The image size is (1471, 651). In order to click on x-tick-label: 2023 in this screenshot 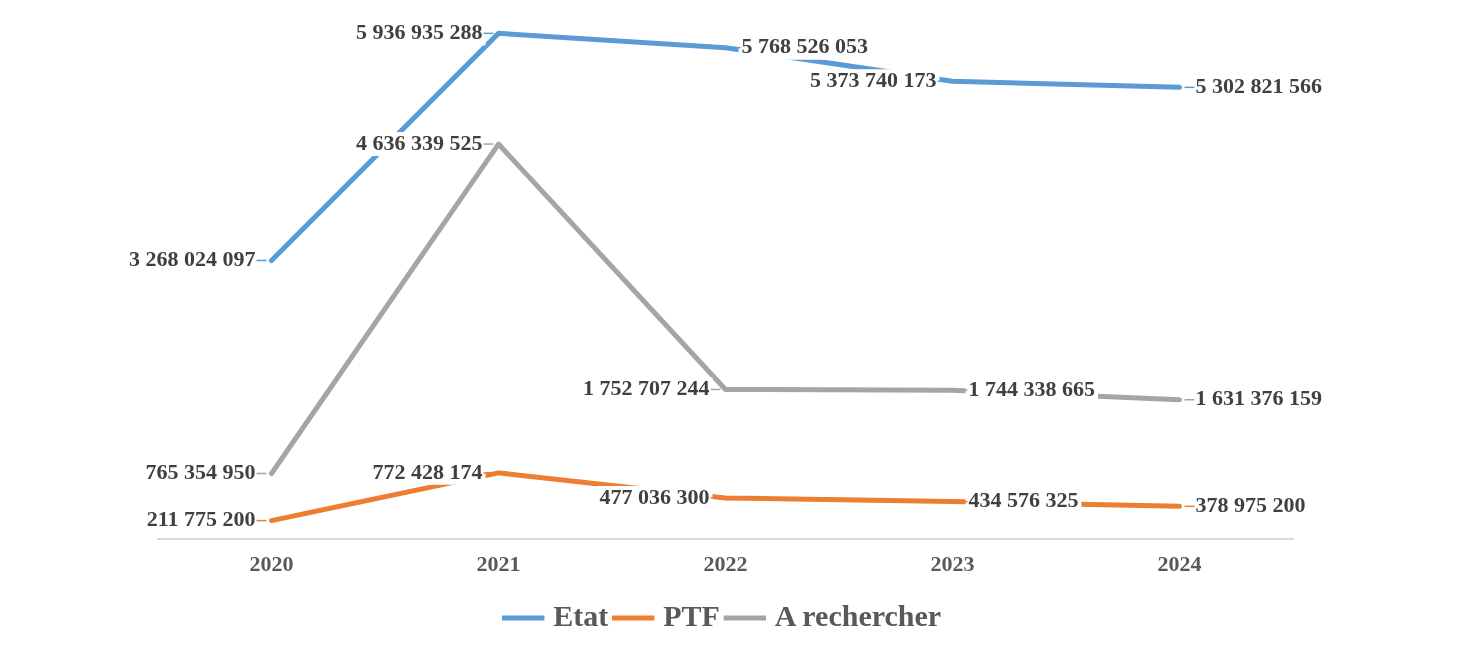, I will do `click(952, 564)`.